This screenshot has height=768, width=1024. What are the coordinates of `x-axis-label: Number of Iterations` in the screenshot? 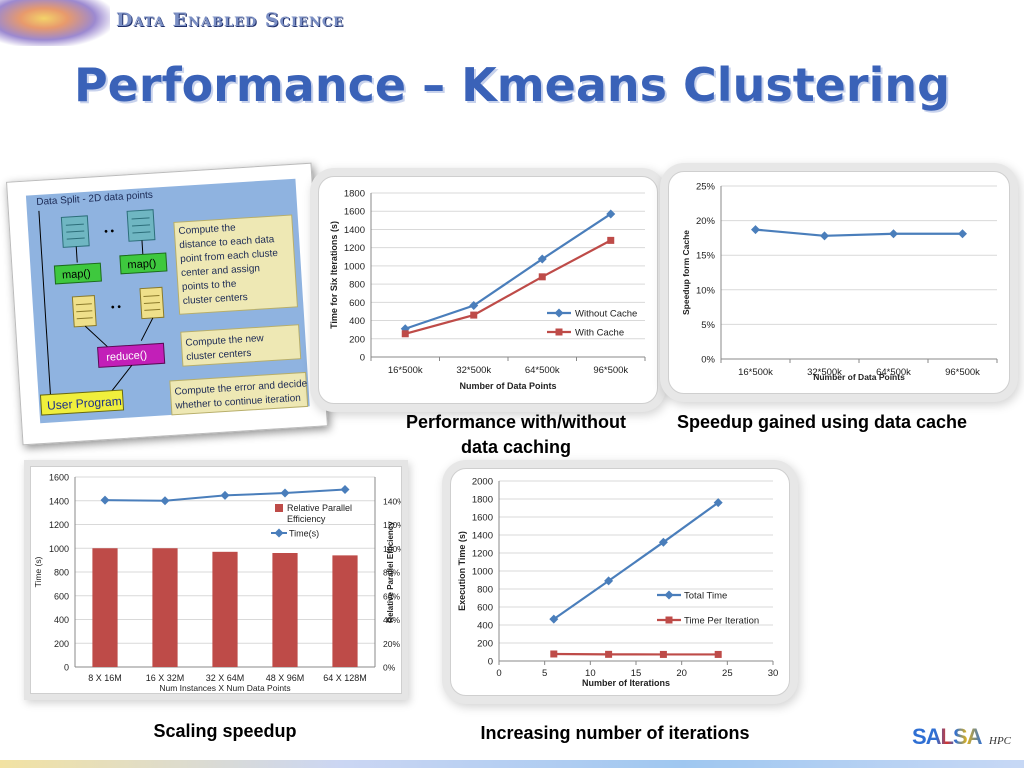 It's located at (626, 683).